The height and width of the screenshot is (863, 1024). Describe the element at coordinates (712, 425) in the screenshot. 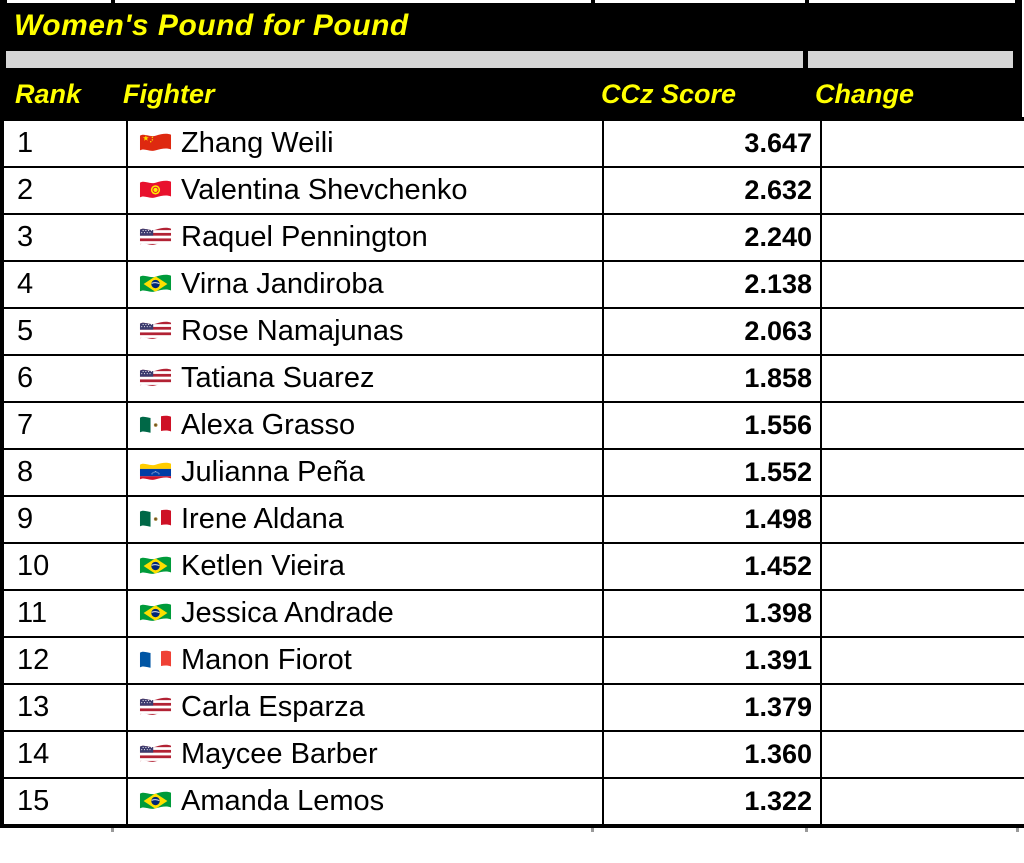

I see `ccz-score-cell: 1.556` at that location.